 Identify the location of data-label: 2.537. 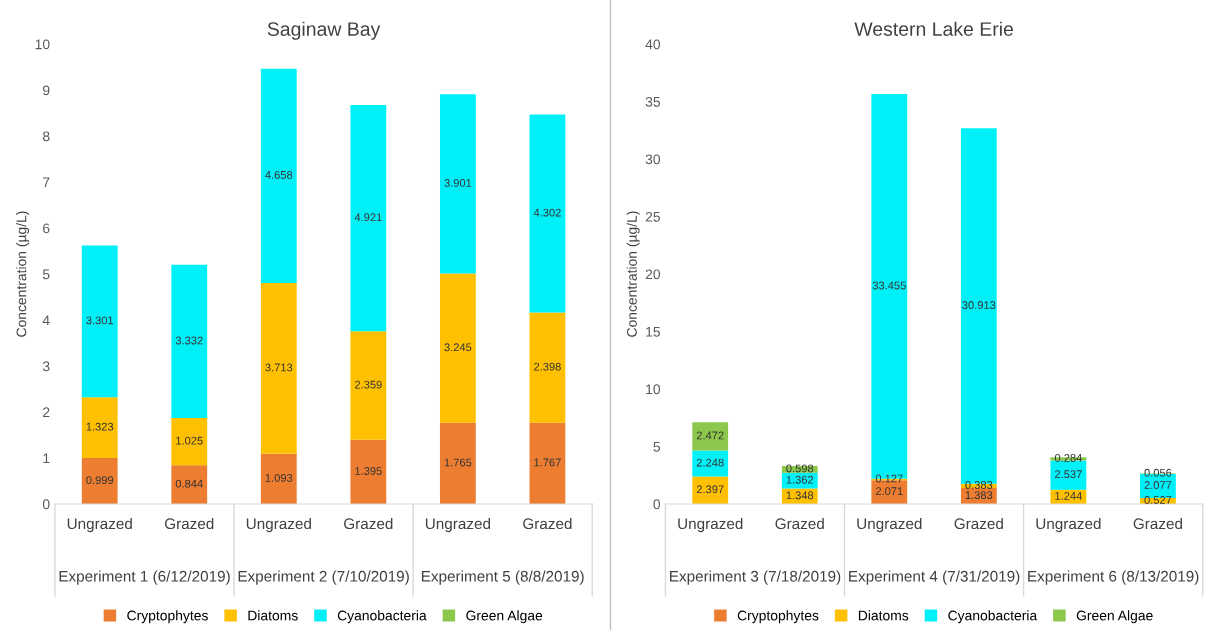
(1068, 474).